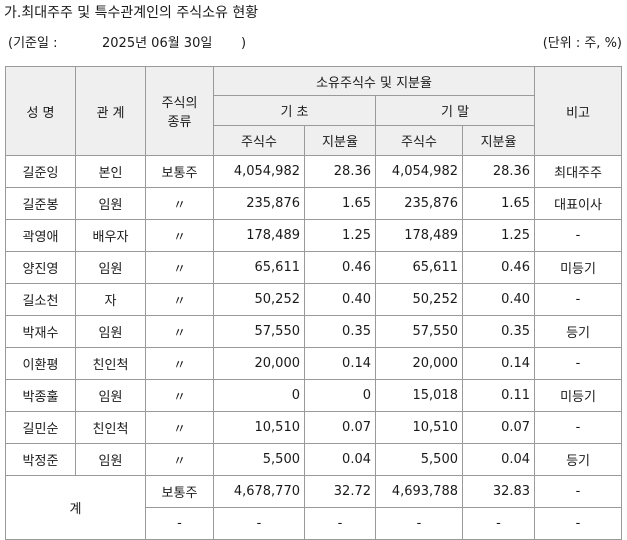 This screenshot has width=627, height=540. What do you see at coordinates (259, 140) in the screenshot?
I see `header-start-shares: 주식수` at bounding box center [259, 140].